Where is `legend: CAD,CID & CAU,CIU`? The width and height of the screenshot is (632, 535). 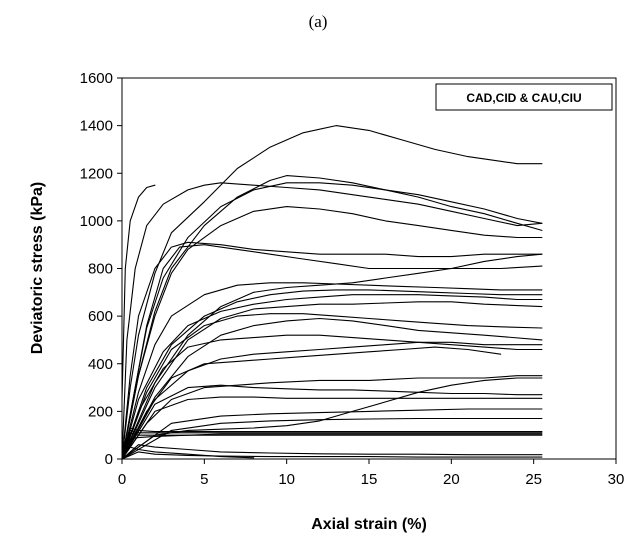
legend: CAD,CID & CAU,CIU is located at coordinates (524, 97).